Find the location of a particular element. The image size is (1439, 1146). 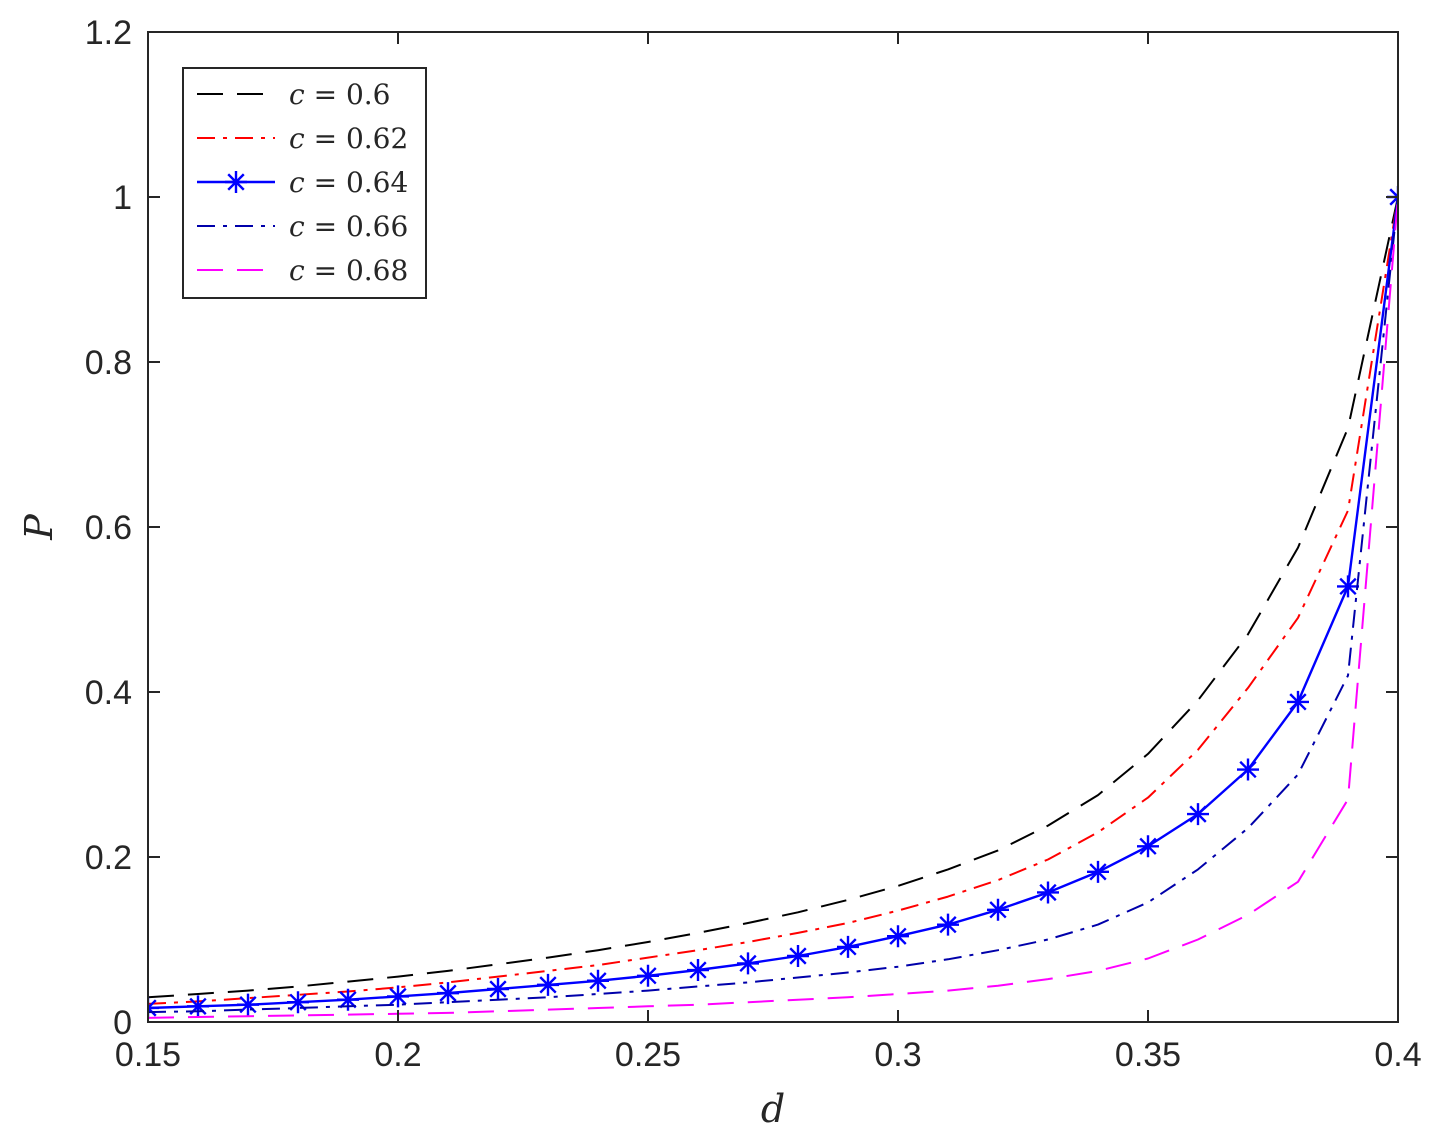

legend-label-0: c = 0.6 is located at coordinates (339, 94).